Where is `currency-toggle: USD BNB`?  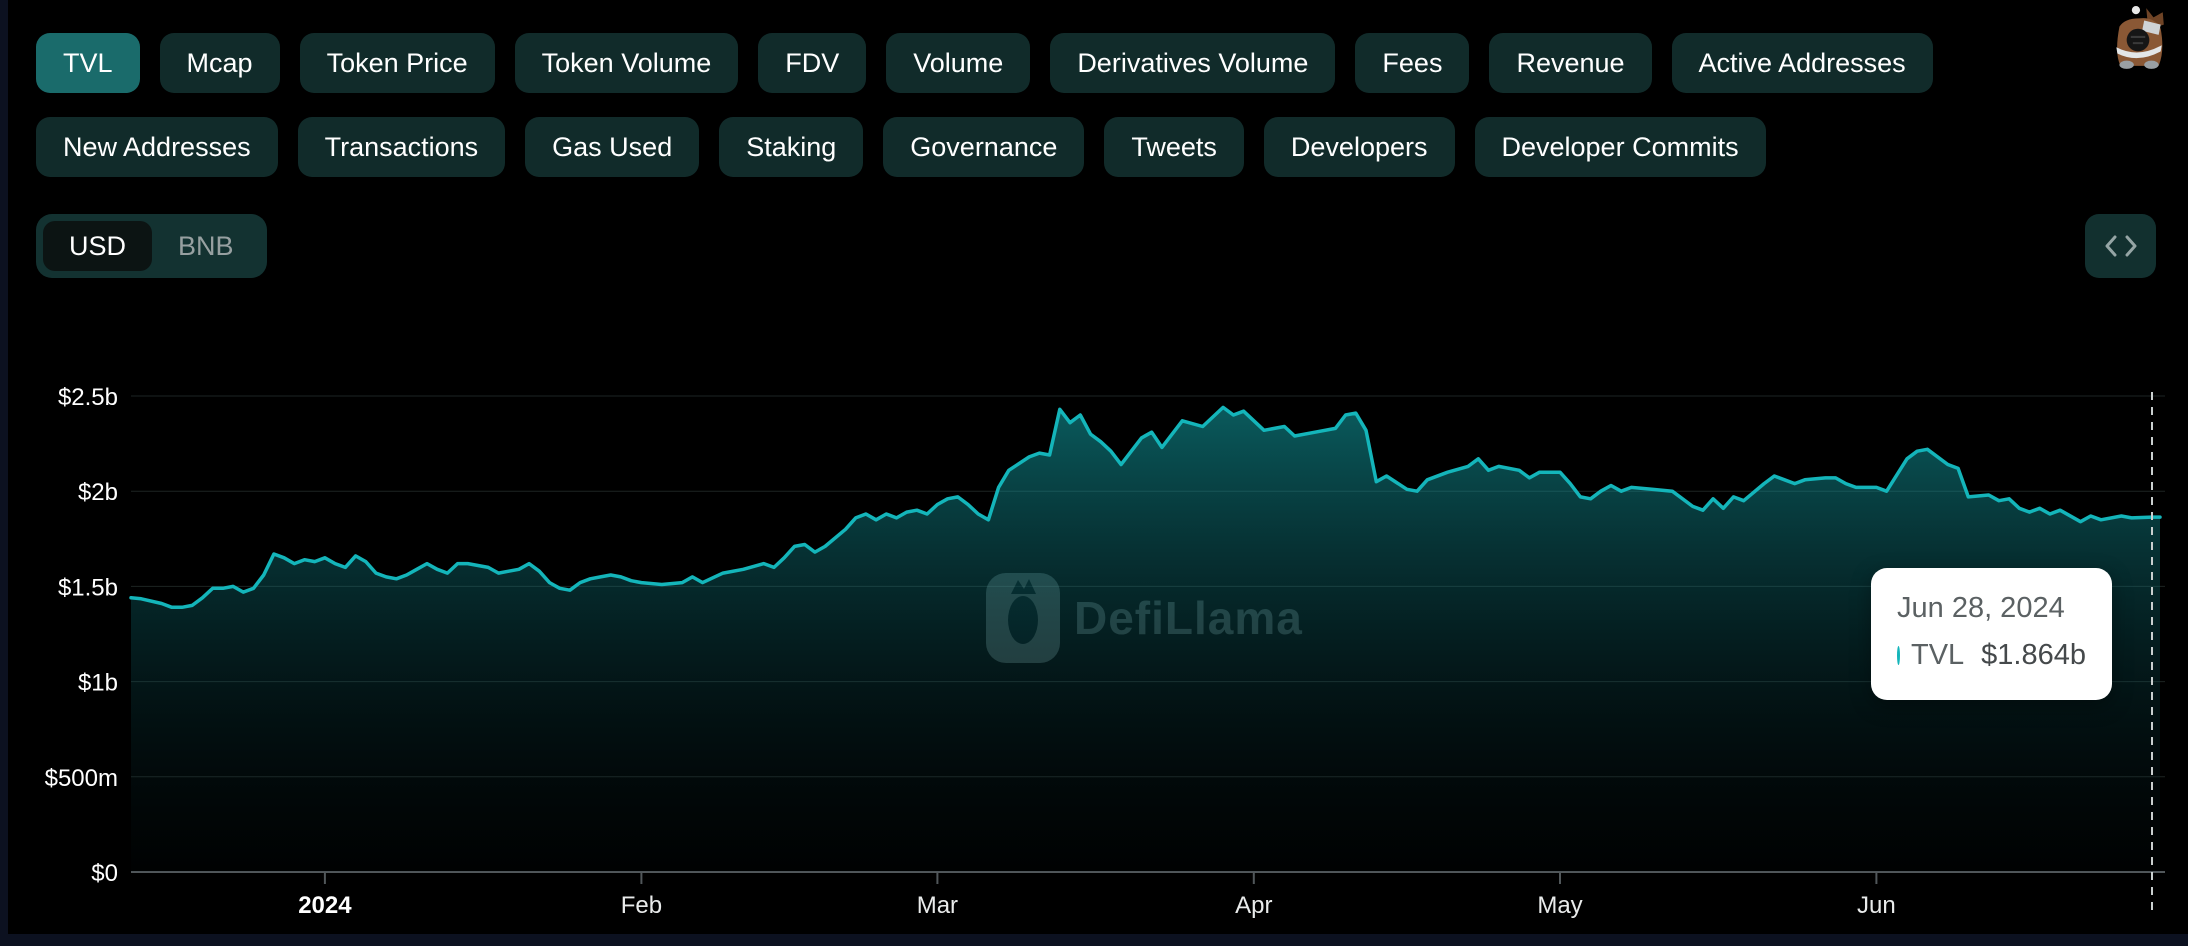 currency-toggle: USD BNB is located at coordinates (151, 246).